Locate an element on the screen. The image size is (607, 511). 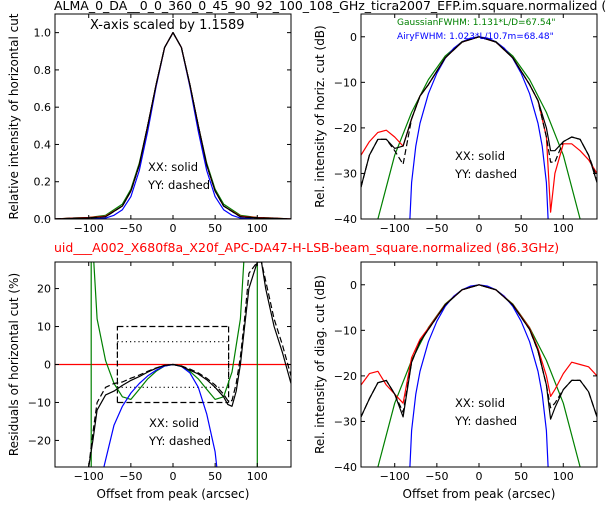
y-tick-label: 0.2 is located at coordinates (43, 182).